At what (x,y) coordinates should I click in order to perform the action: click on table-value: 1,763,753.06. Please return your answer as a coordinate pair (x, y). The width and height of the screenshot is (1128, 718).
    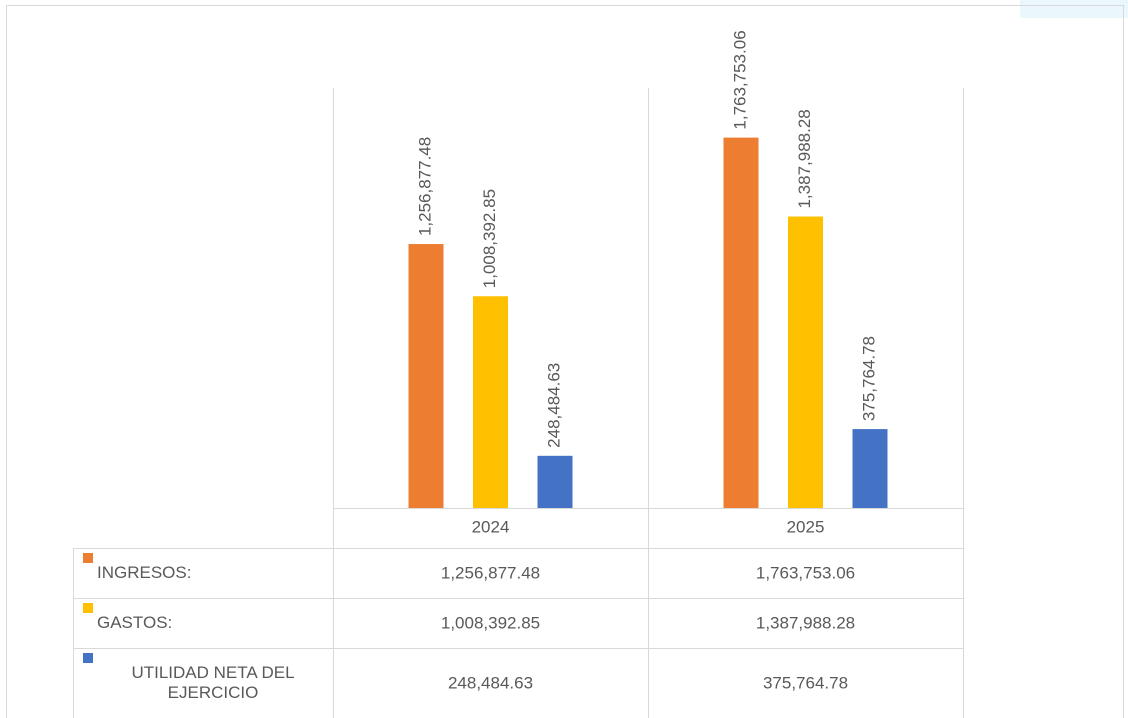
    Looking at the image, I should click on (805, 572).